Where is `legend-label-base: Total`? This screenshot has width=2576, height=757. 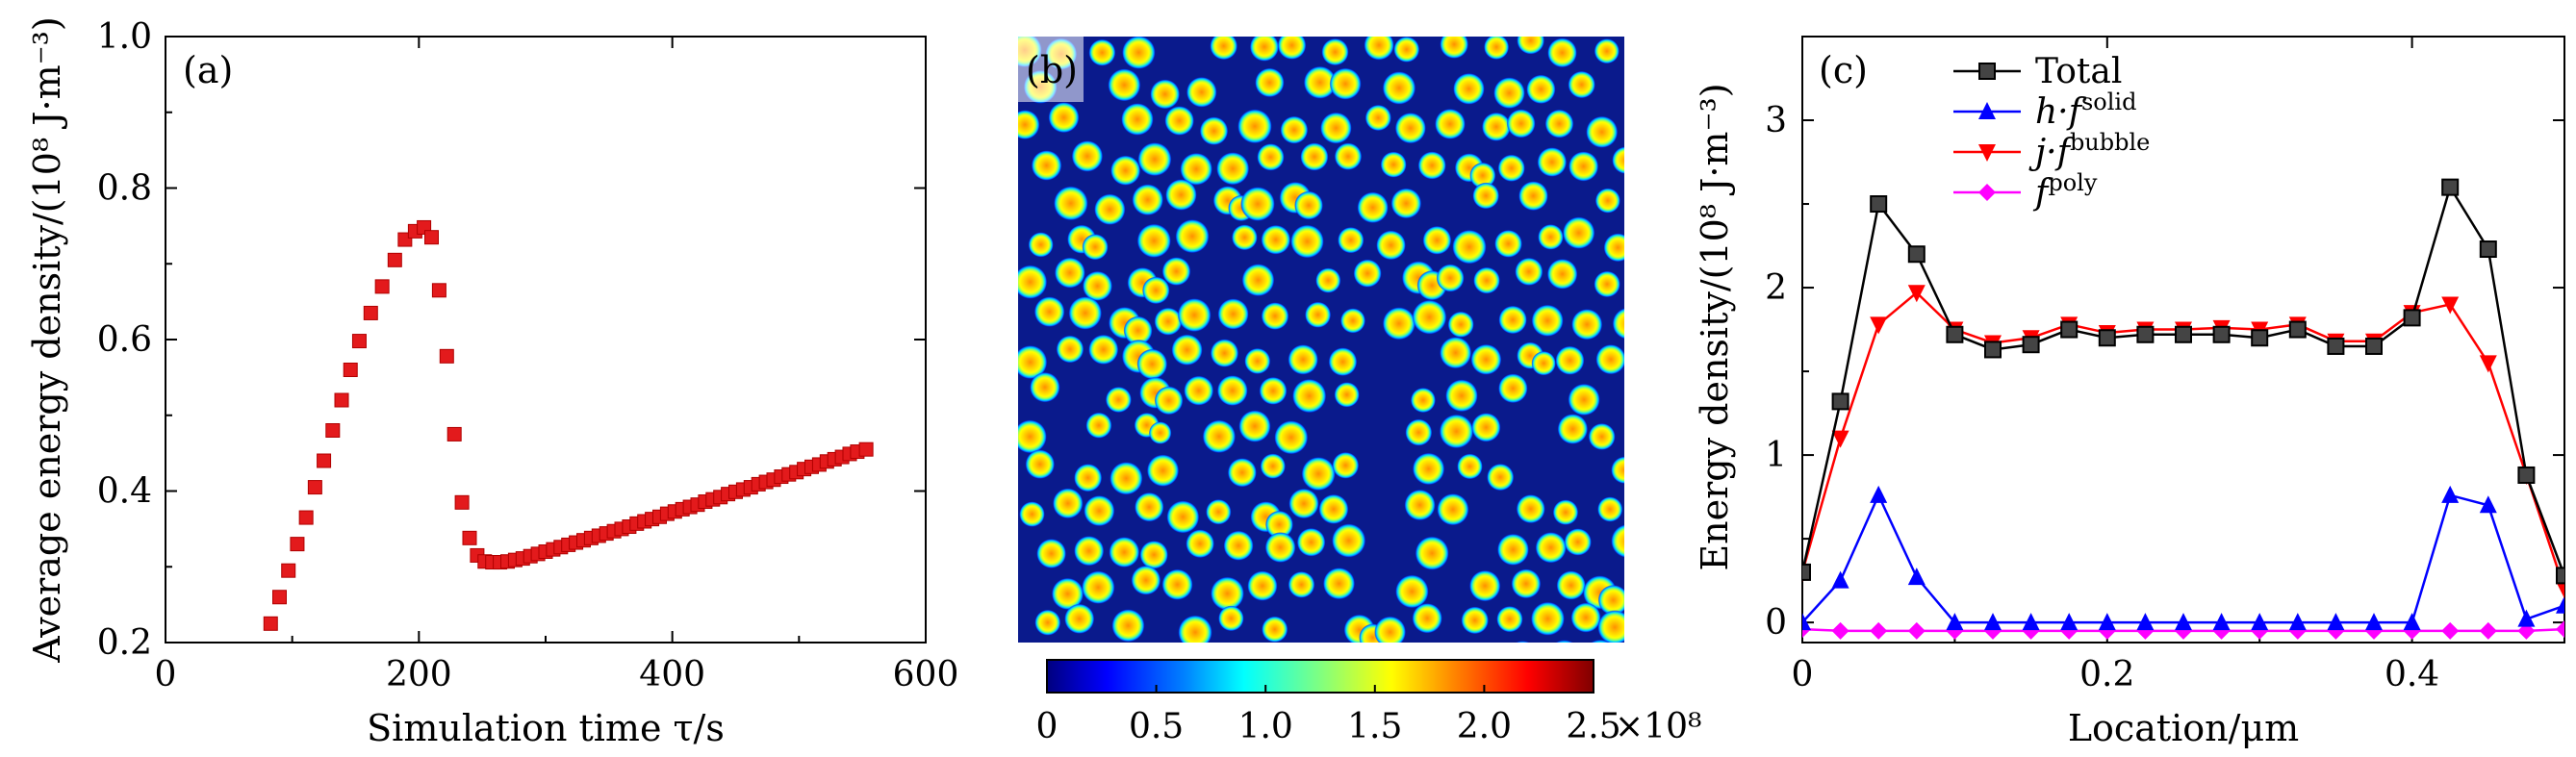
legend-label-base: Total is located at coordinates (2078, 71).